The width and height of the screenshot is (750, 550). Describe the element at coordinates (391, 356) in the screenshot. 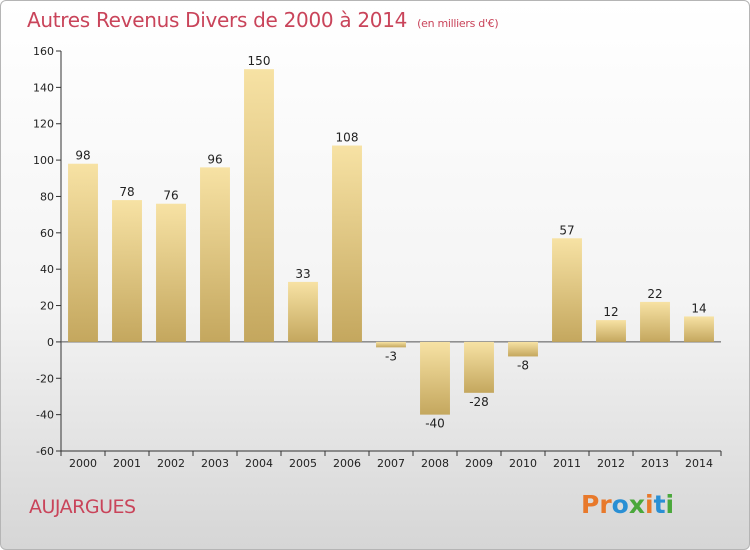

I see `value-label-2007: -3` at that location.